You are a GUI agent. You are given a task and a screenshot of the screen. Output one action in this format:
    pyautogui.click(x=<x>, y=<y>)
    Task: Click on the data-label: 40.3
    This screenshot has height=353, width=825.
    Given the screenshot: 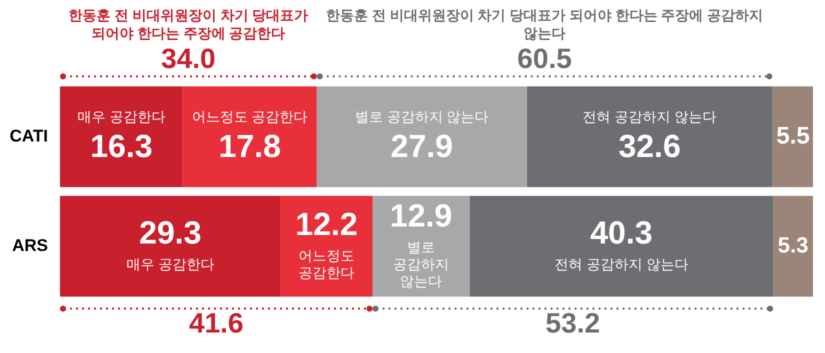 What is the action you would take?
    pyautogui.click(x=621, y=232)
    